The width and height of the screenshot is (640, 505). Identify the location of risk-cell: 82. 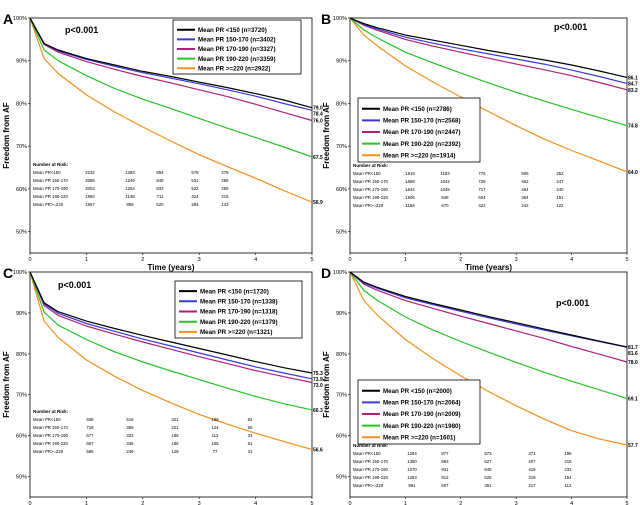
(250, 419).